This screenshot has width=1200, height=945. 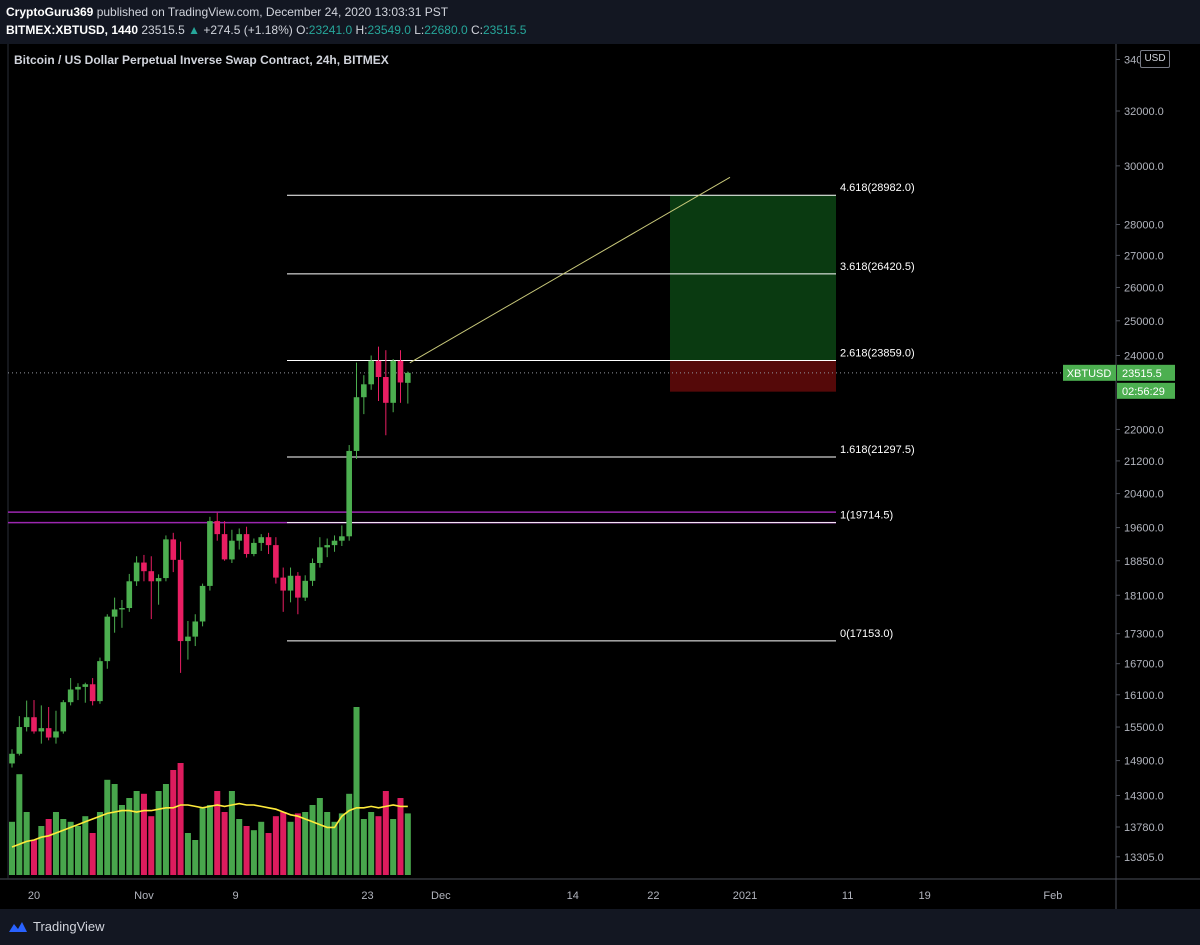 I want to click on price-tick-label: 18850.0, so click(x=1144, y=562).